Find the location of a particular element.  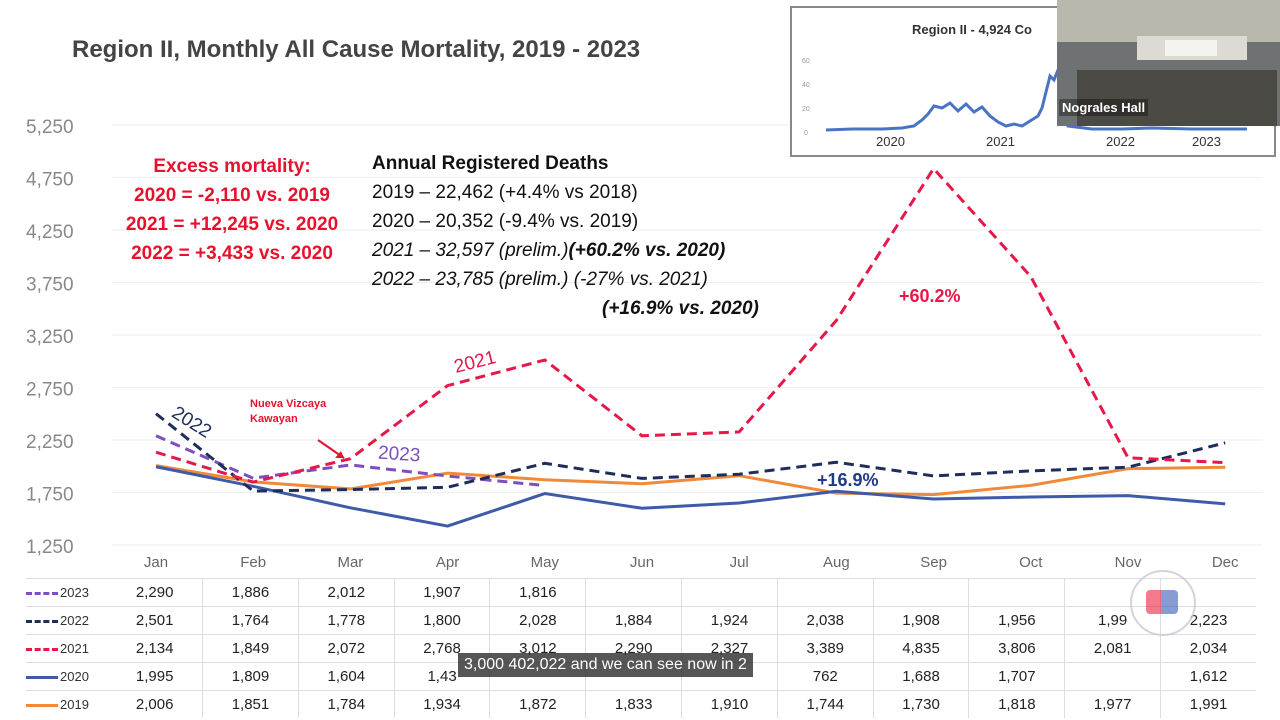

table-cell: 2,012 is located at coordinates (346, 592).